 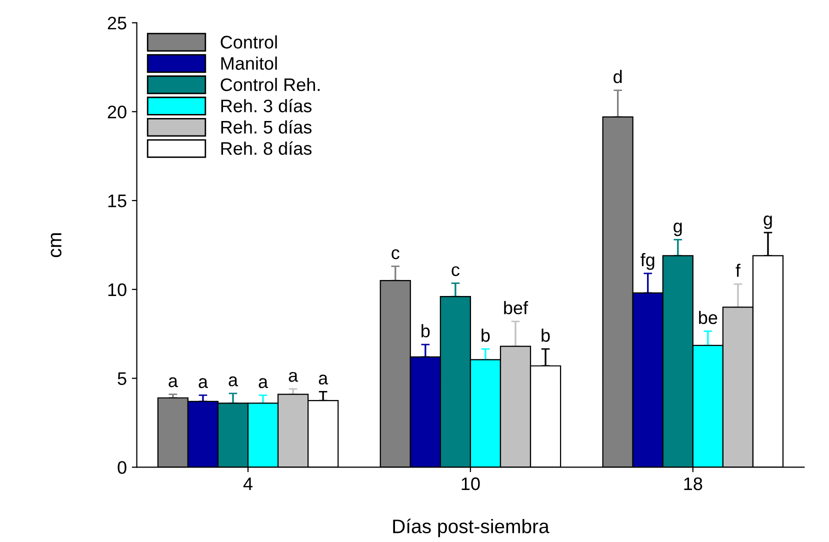 I want to click on data-label: f, so click(x=738, y=270).